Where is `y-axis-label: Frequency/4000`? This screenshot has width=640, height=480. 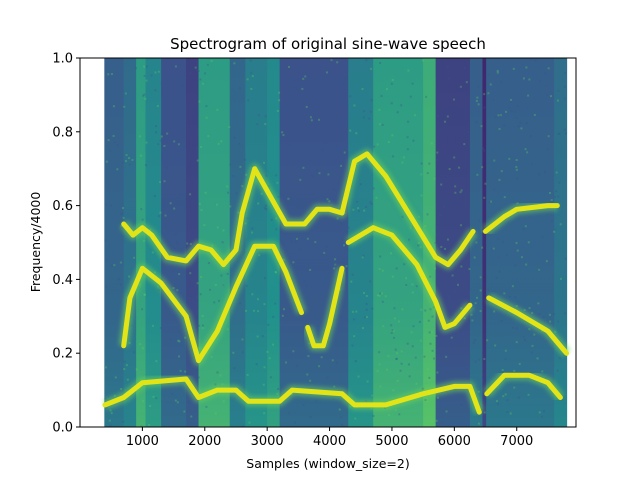 y-axis-label: Frequency/4000 is located at coordinates (35, 242).